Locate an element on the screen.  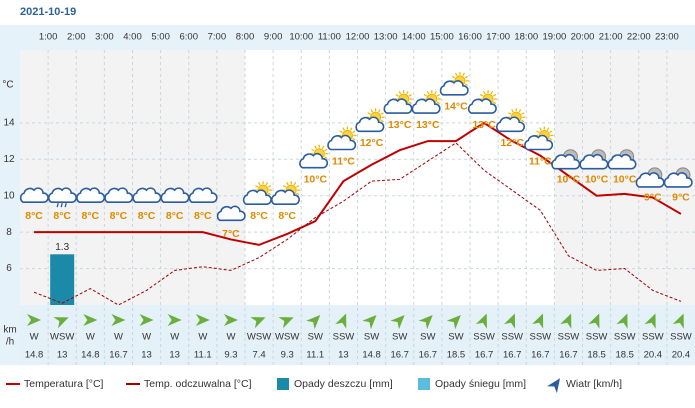
hour-label: 9:00 is located at coordinates (273, 37).